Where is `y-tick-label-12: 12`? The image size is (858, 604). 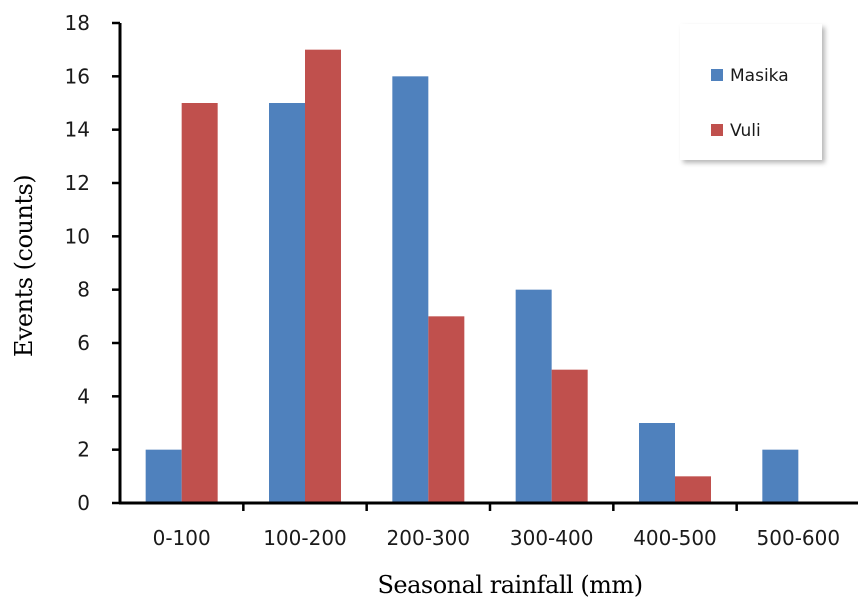
y-tick-label-12: 12 is located at coordinates (77, 183).